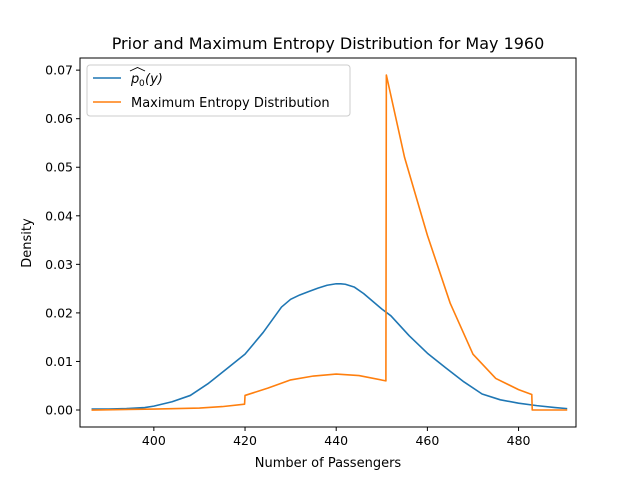  I want to click on x-tick-label: 400, so click(154, 440).